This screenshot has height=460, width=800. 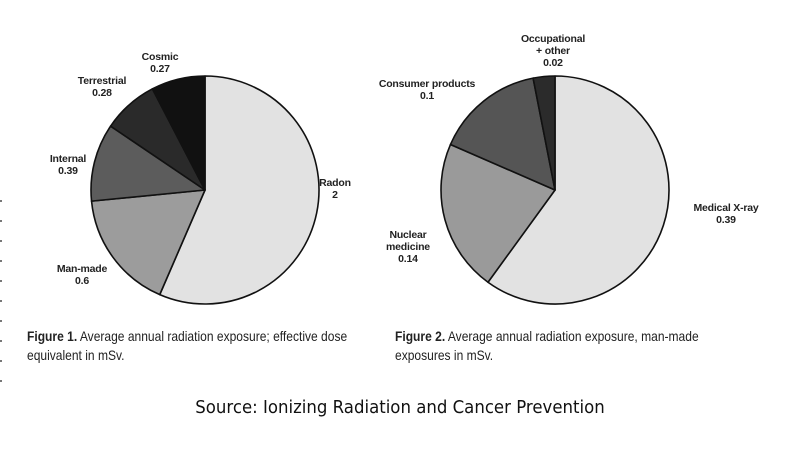 I want to click on pie-slice-medical-x-ray, so click(x=578, y=190).